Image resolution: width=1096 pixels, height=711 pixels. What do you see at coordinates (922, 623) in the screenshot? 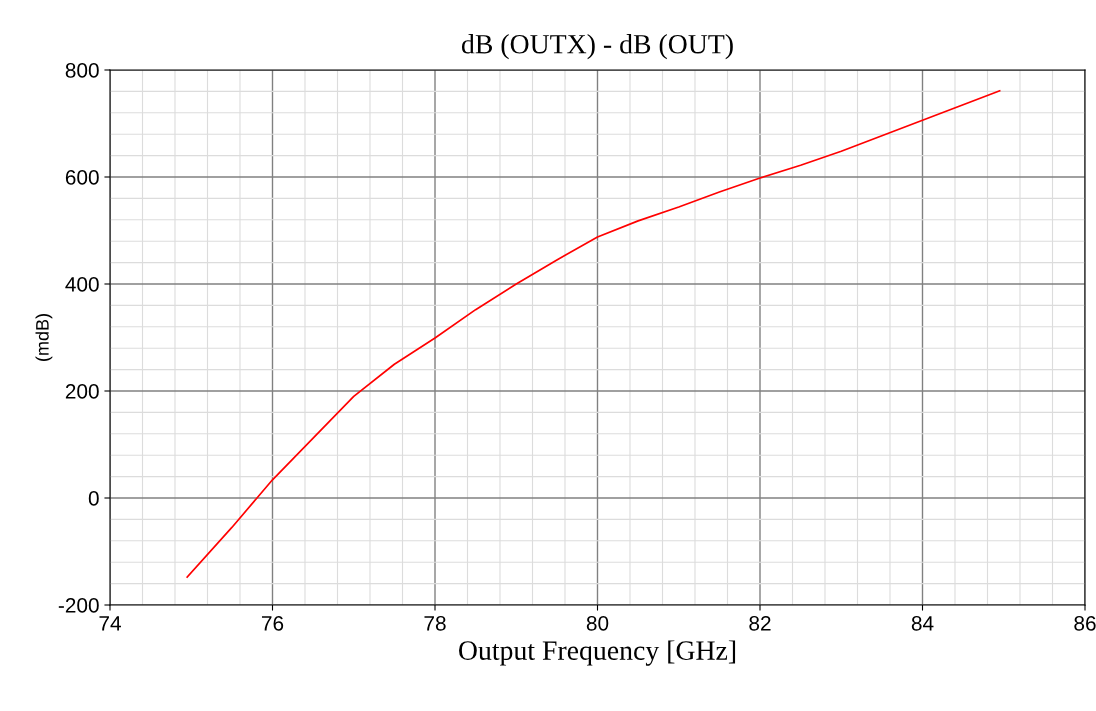
I see `x-tick-label: 84` at bounding box center [922, 623].